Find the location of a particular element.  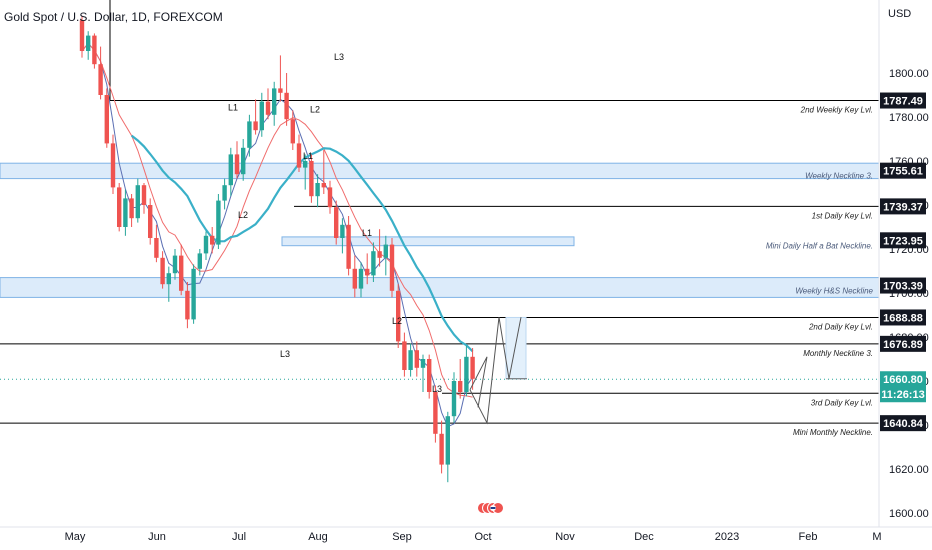

currency-label: USD is located at coordinates (900, 14).